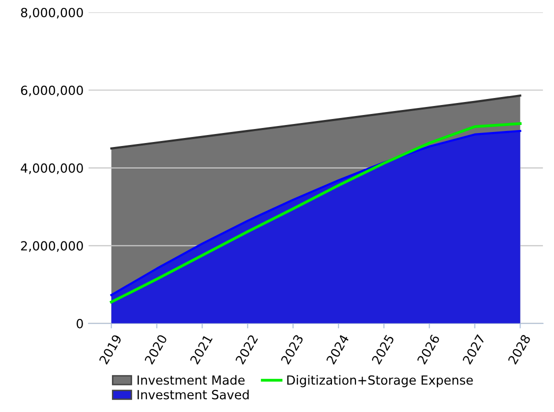 The height and width of the screenshot is (412, 554). Describe the element at coordinates (193, 395) in the screenshot. I see `legend-label: Investment Saved` at that location.